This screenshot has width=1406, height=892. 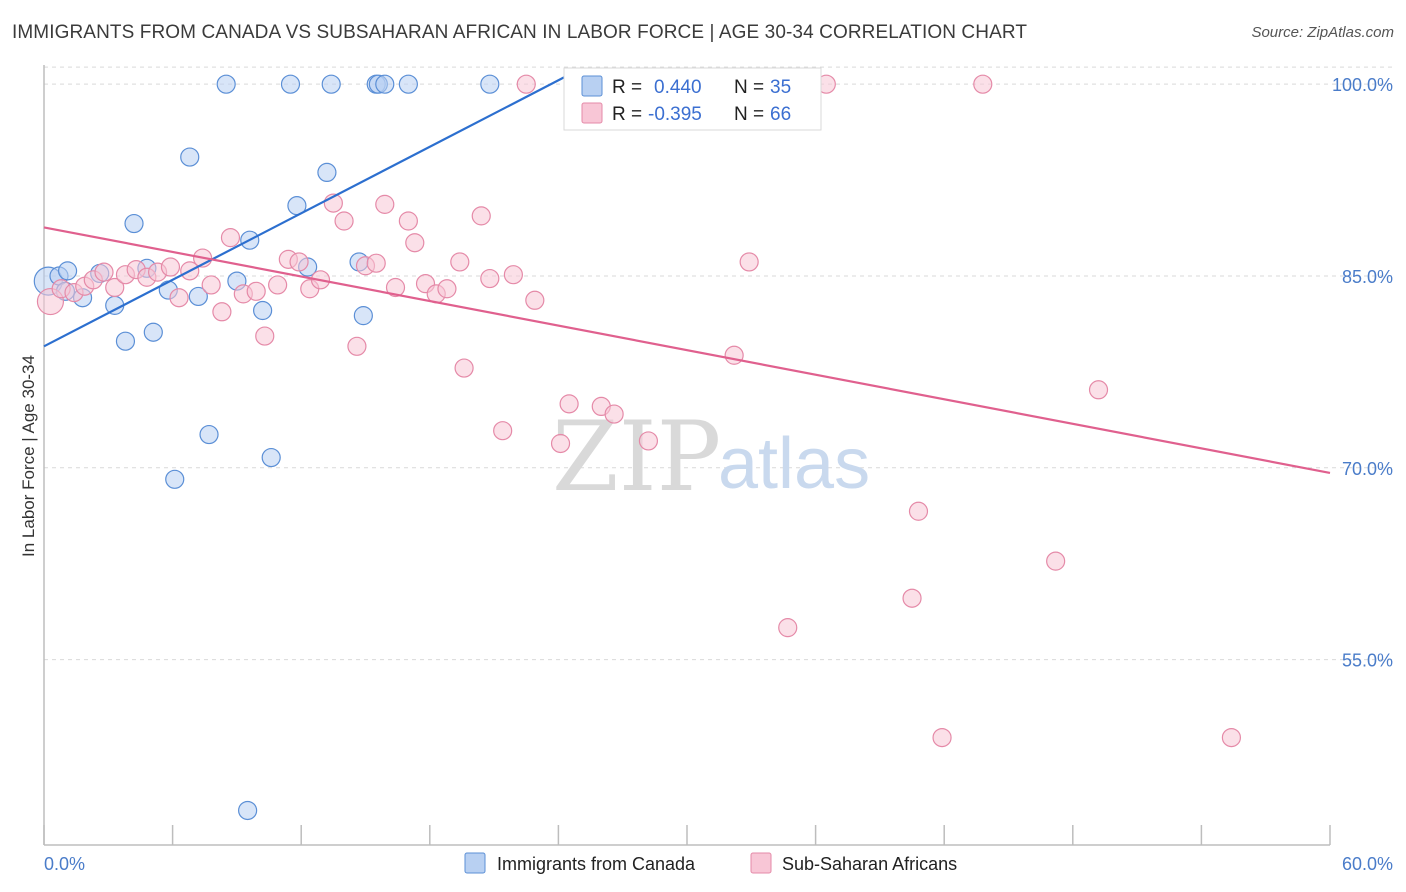 What do you see at coordinates (780, 114) in the screenshot?
I see `legend-n-value-2: 66` at bounding box center [780, 114].